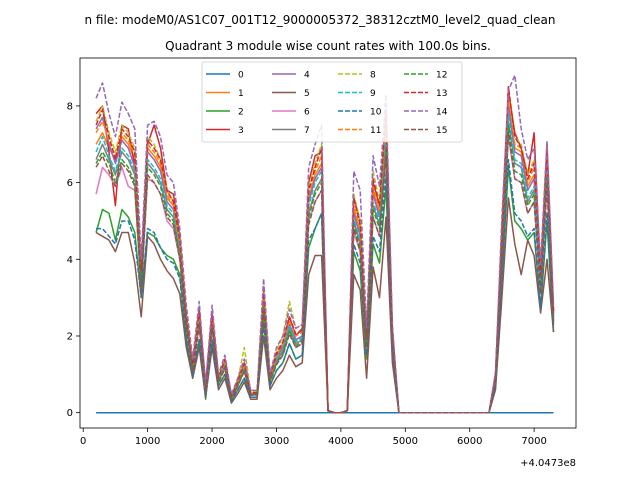  What do you see at coordinates (70, 413) in the screenshot?
I see `y-tick-label: 0` at bounding box center [70, 413].